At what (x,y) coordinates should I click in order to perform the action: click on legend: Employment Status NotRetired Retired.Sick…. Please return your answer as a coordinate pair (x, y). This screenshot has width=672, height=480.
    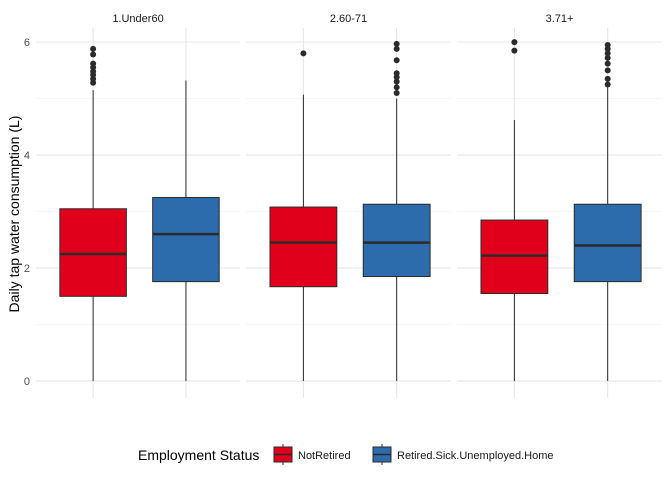
    Looking at the image, I should click on (346, 454).